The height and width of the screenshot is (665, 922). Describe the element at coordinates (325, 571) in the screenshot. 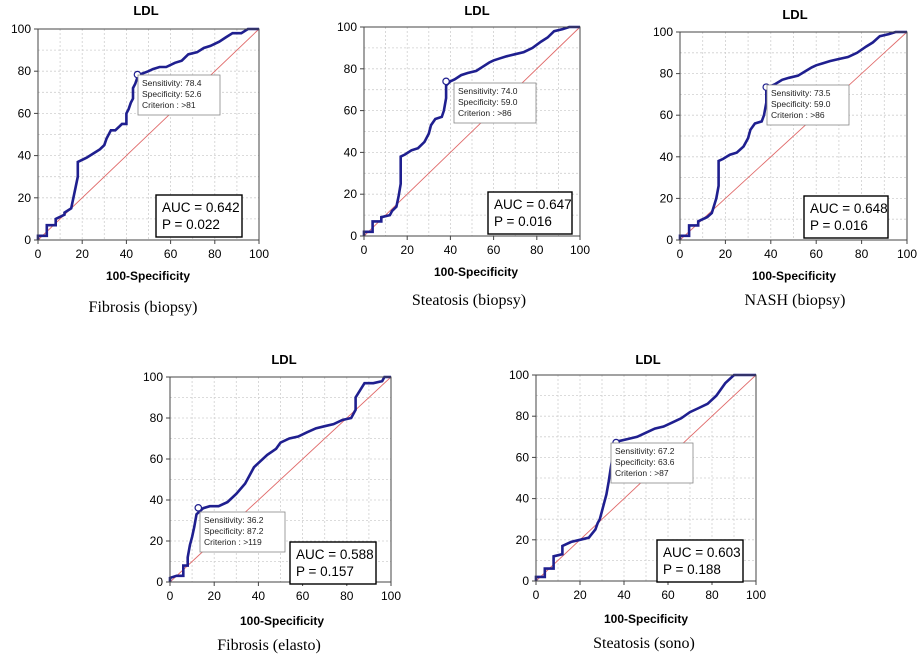

I see `p-value: P = 0.157` at that location.